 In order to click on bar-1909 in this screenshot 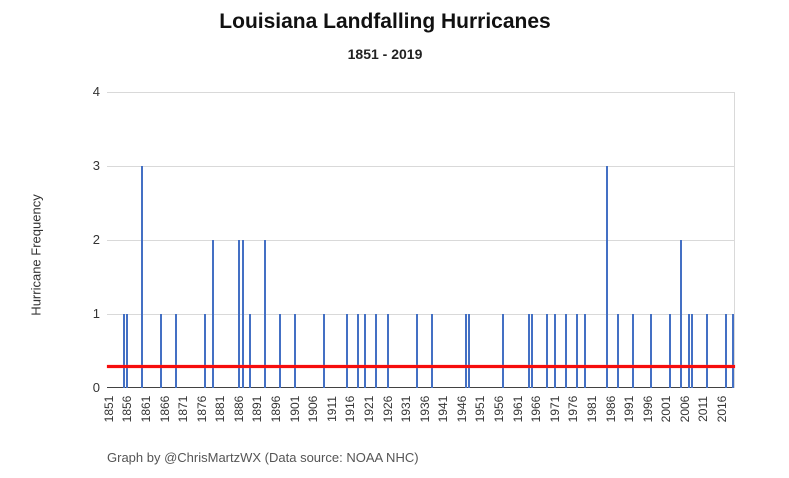, I will do `click(324, 351)`.